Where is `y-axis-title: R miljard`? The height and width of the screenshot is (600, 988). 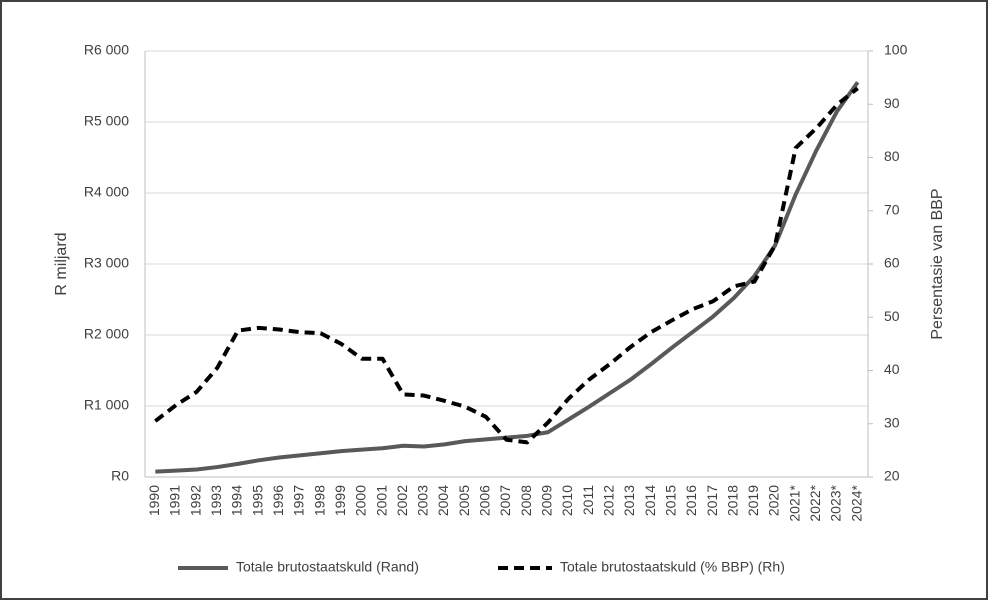
y-axis-title: R miljard is located at coordinates (61, 263).